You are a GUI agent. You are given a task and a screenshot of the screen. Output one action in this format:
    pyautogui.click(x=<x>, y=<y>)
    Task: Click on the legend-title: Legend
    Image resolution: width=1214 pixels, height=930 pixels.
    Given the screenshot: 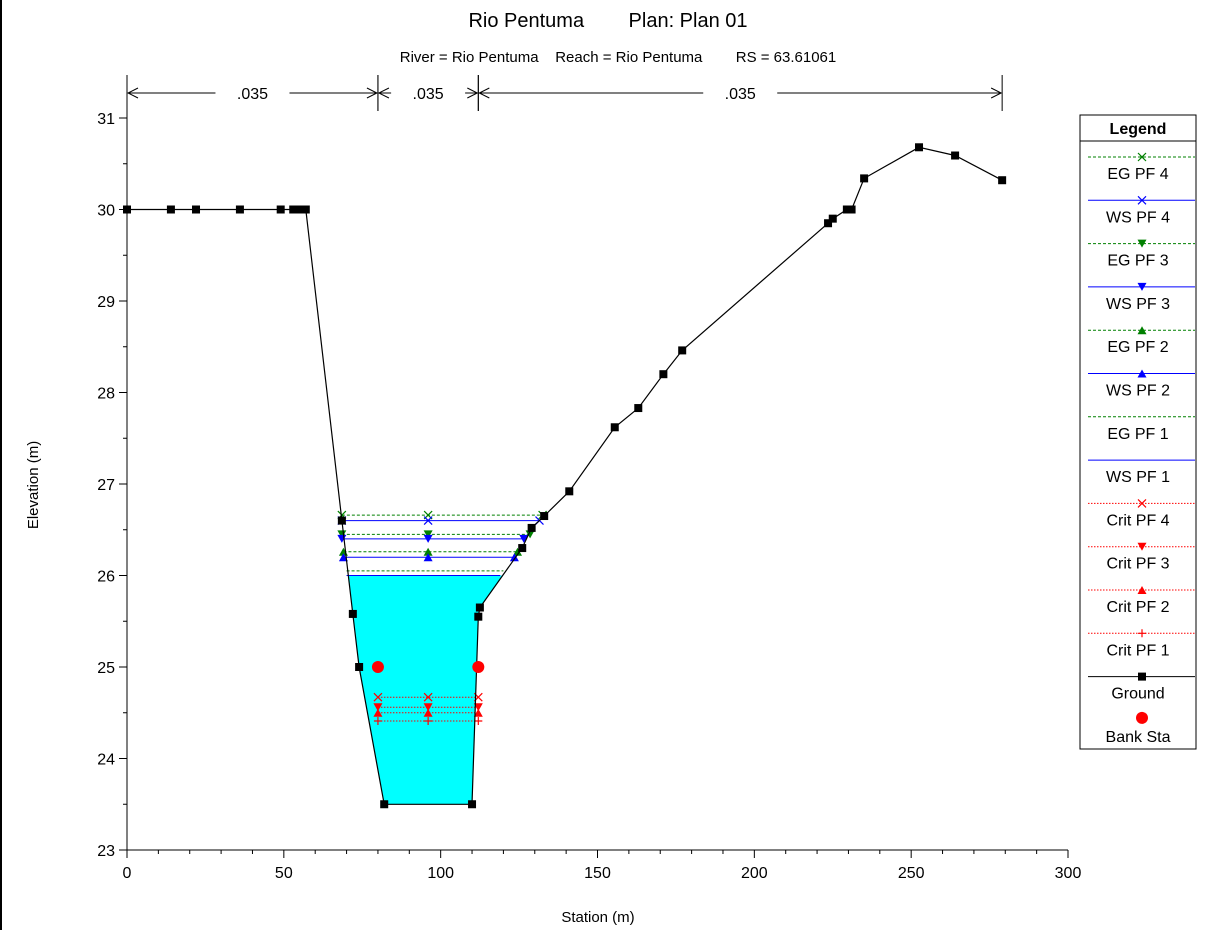 What is the action you would take?
    pyautogui.click(x=1138, y=129)
    